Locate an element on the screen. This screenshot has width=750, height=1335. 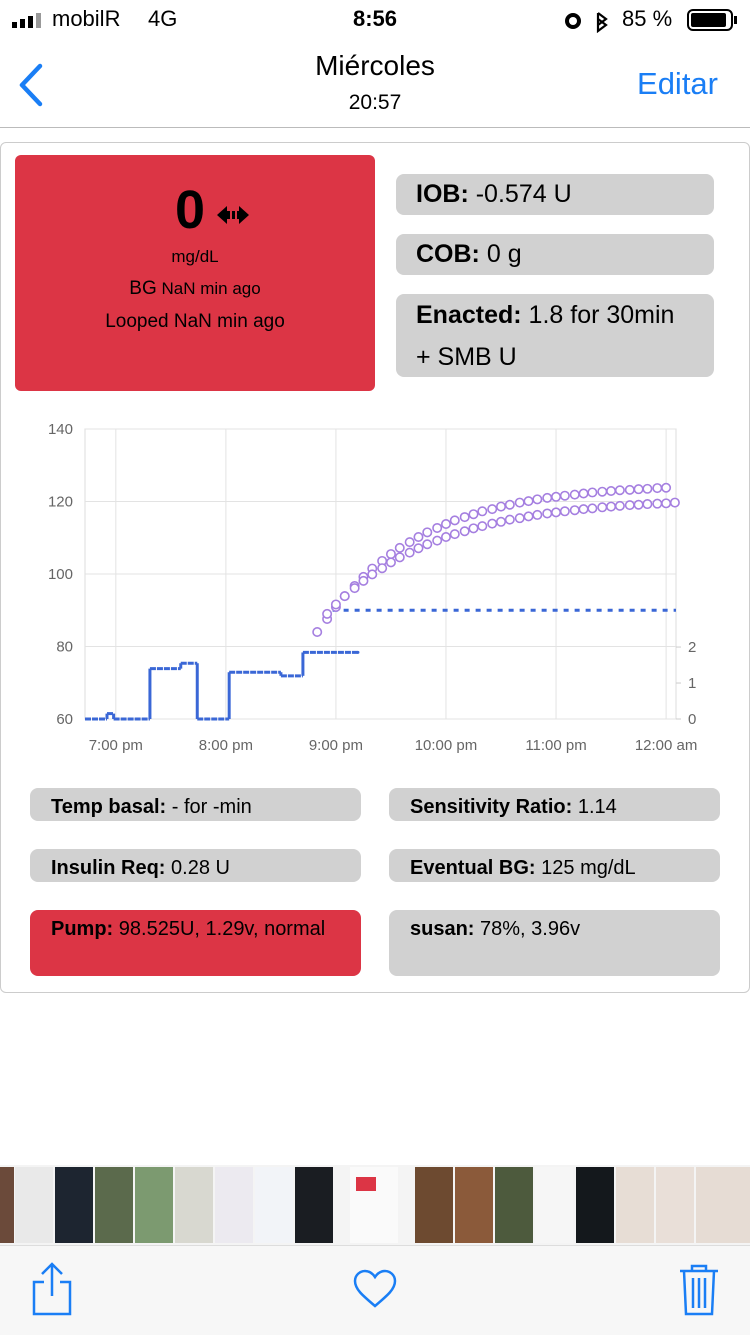
stat-pill: Temp basal: - for -min is located at coordinates (195, 804).